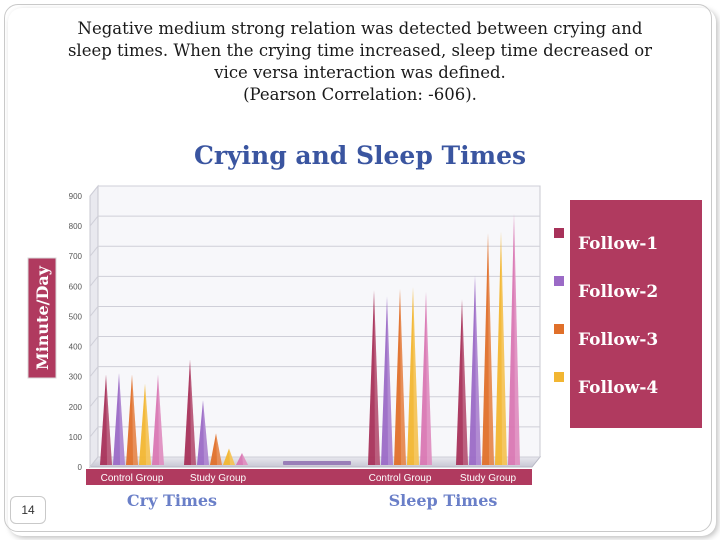 The height and width of the screenshot is (540, 720). I want to click on legend-label: Follow-2, so click(618, 292).